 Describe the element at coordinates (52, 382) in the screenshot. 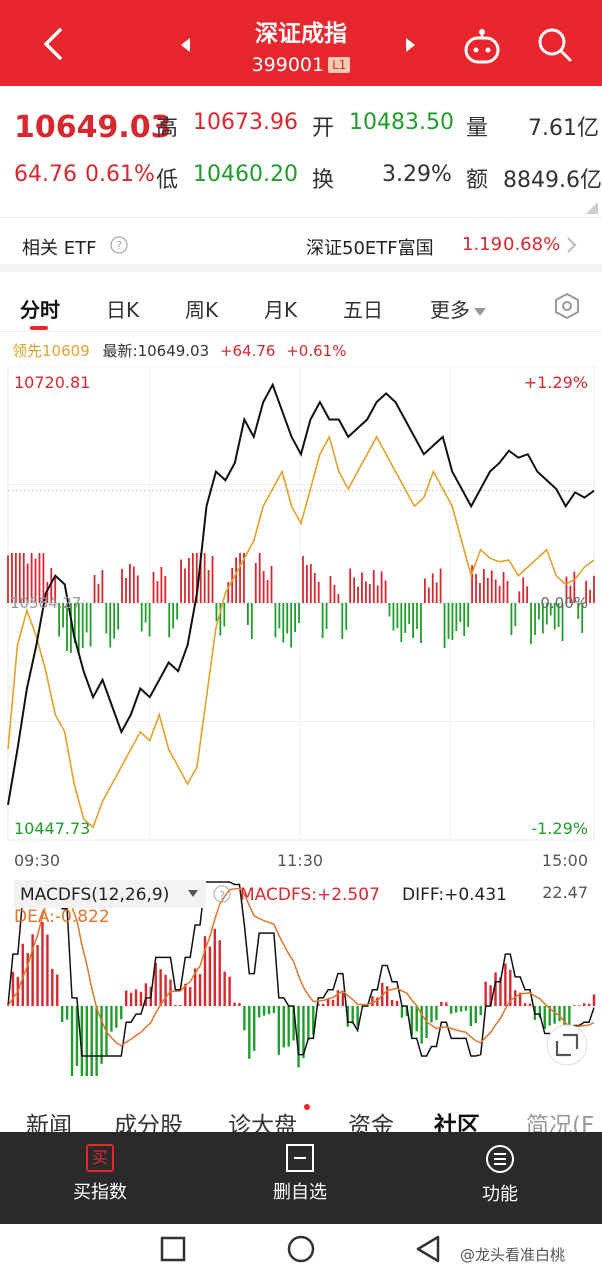

I see `y-max-label: 10720.81` at that location.